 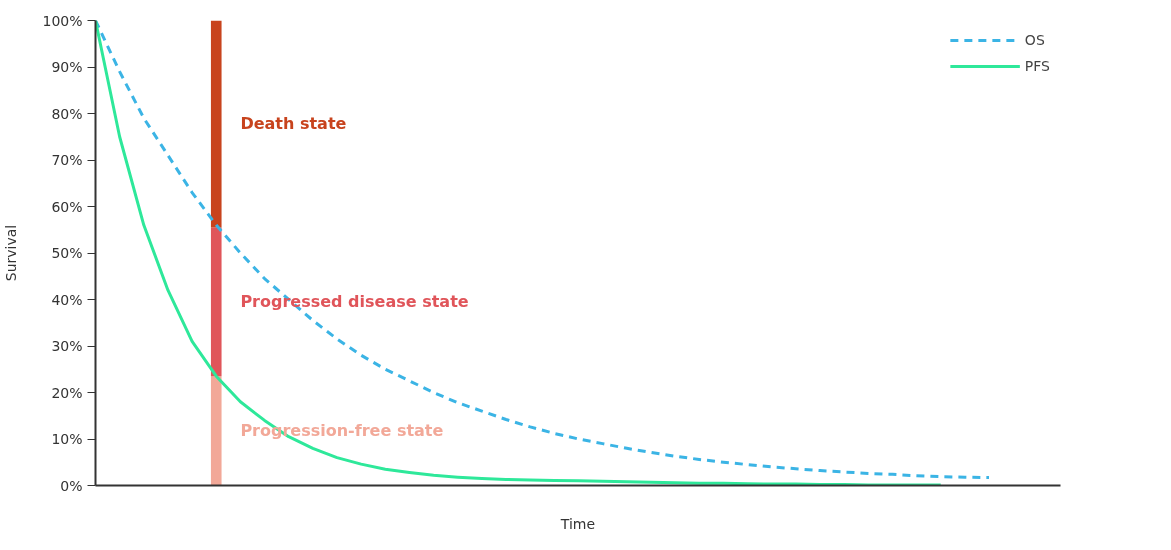 What do you see at coordinates (67, 206) in the screenshot?
I see `y-tick-label: 60%` at bounding box center [67, 206].